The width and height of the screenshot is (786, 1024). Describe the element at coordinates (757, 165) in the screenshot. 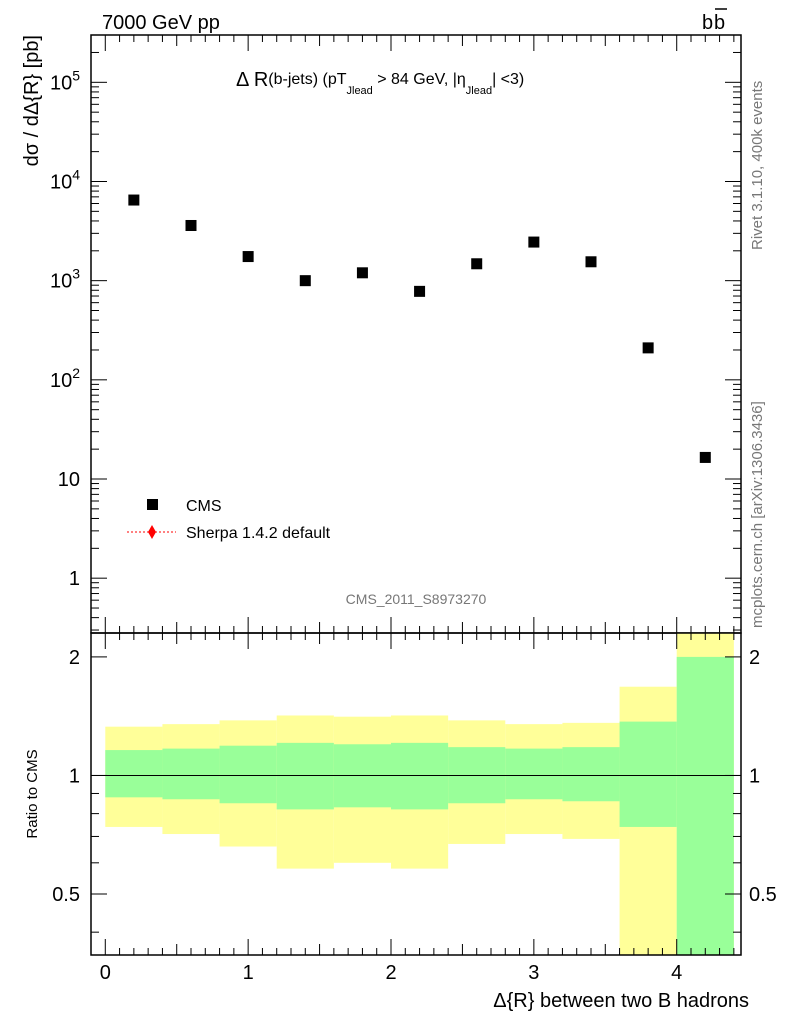

I see `rivet-label: Rivet 3.1.10, 400k events` at that location.